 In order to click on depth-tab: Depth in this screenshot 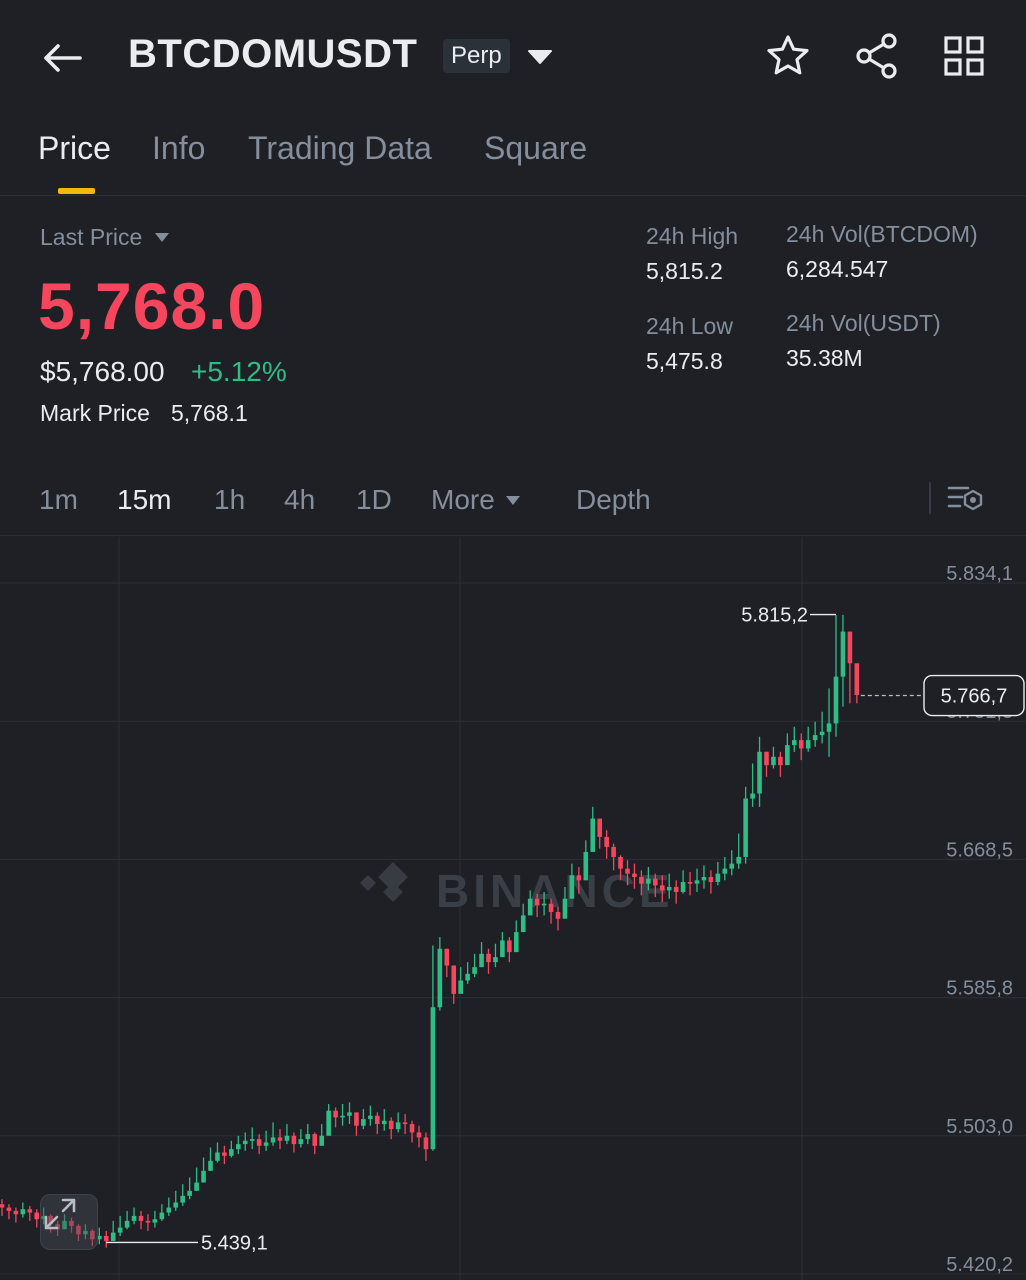, I will do `click(613, 499)`.